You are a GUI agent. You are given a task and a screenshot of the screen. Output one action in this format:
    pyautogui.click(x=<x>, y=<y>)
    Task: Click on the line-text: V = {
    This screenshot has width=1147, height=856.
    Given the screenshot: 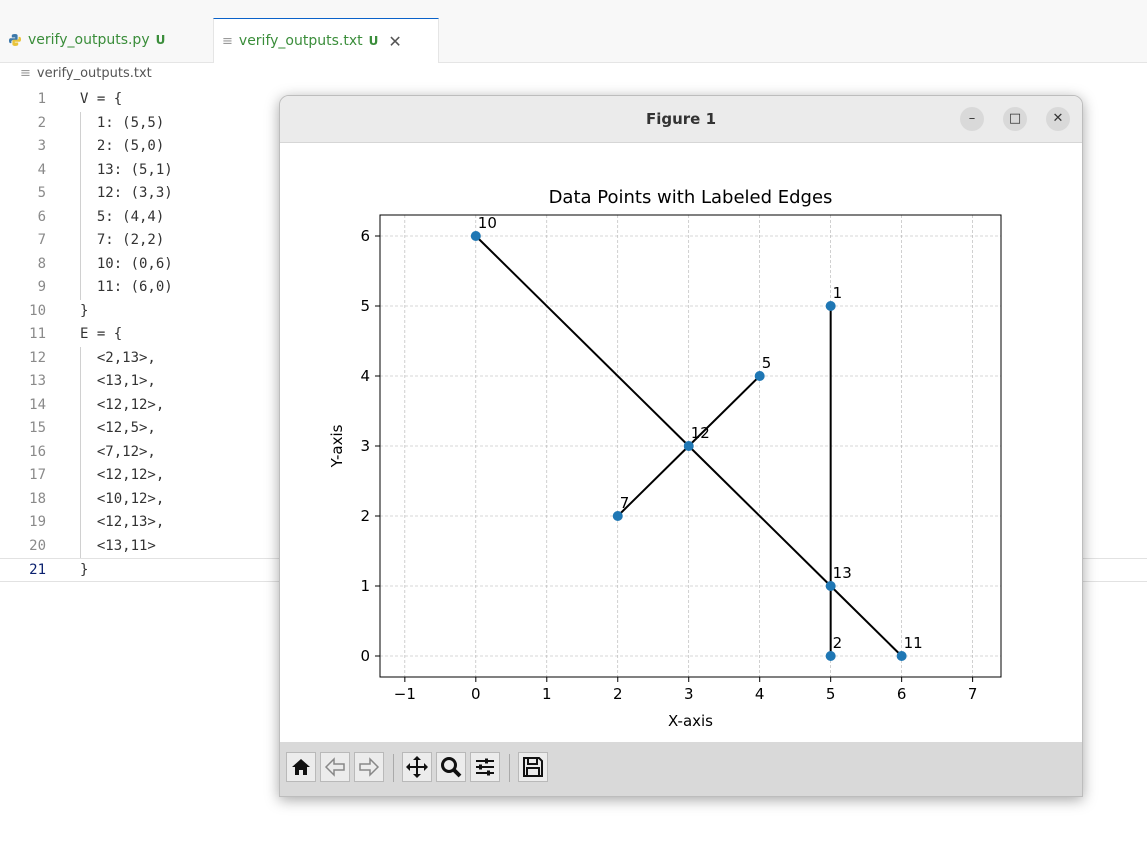 What is the action you would take?
    pyautogui.click(x=101, y=99)
    